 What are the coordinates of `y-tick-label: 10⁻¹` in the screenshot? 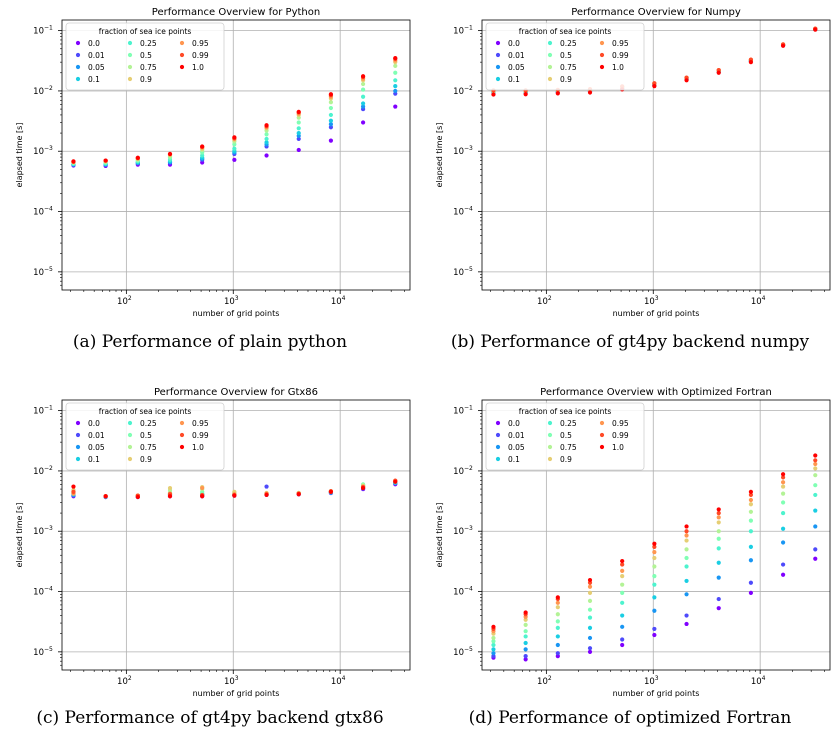 It's located at (463, 411).